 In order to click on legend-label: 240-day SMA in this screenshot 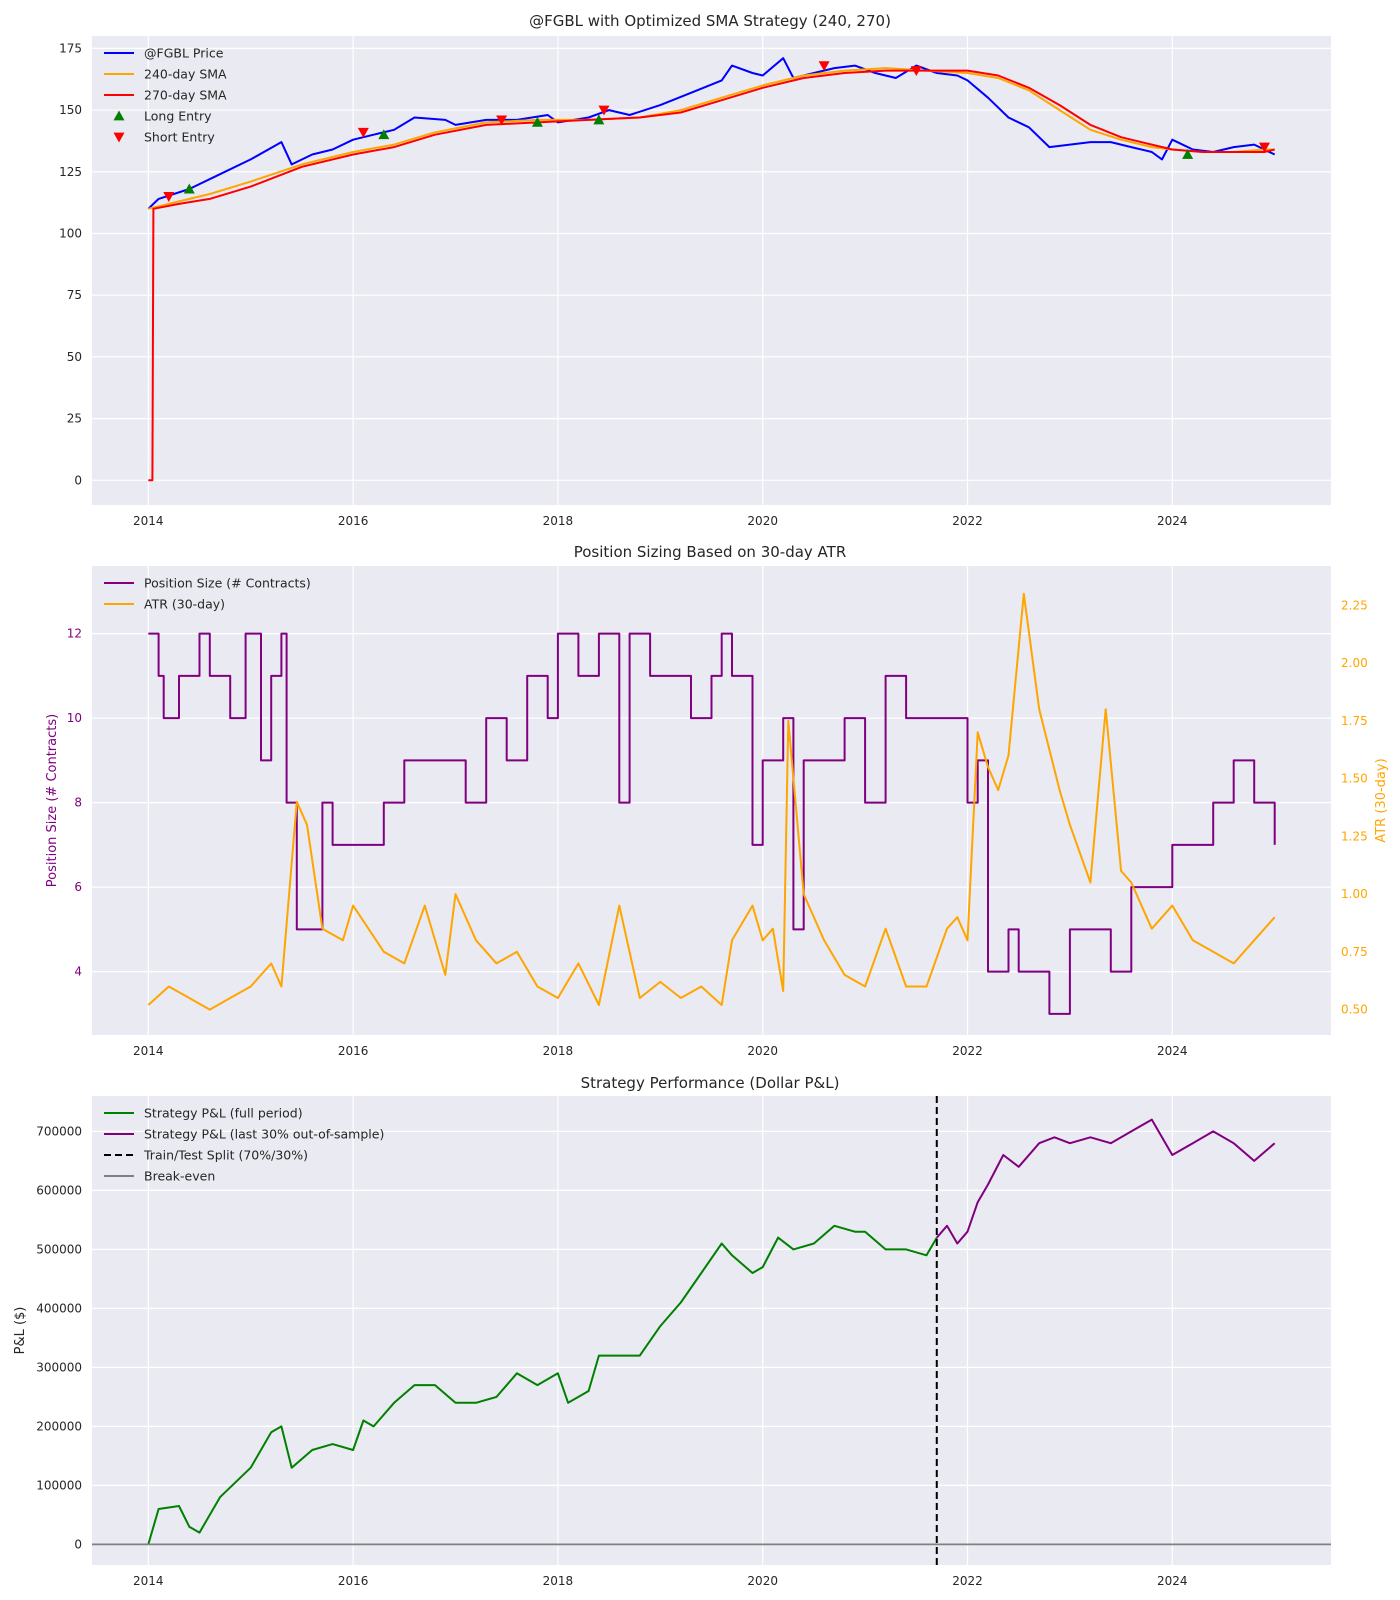, I will do `click(185, 74)`.